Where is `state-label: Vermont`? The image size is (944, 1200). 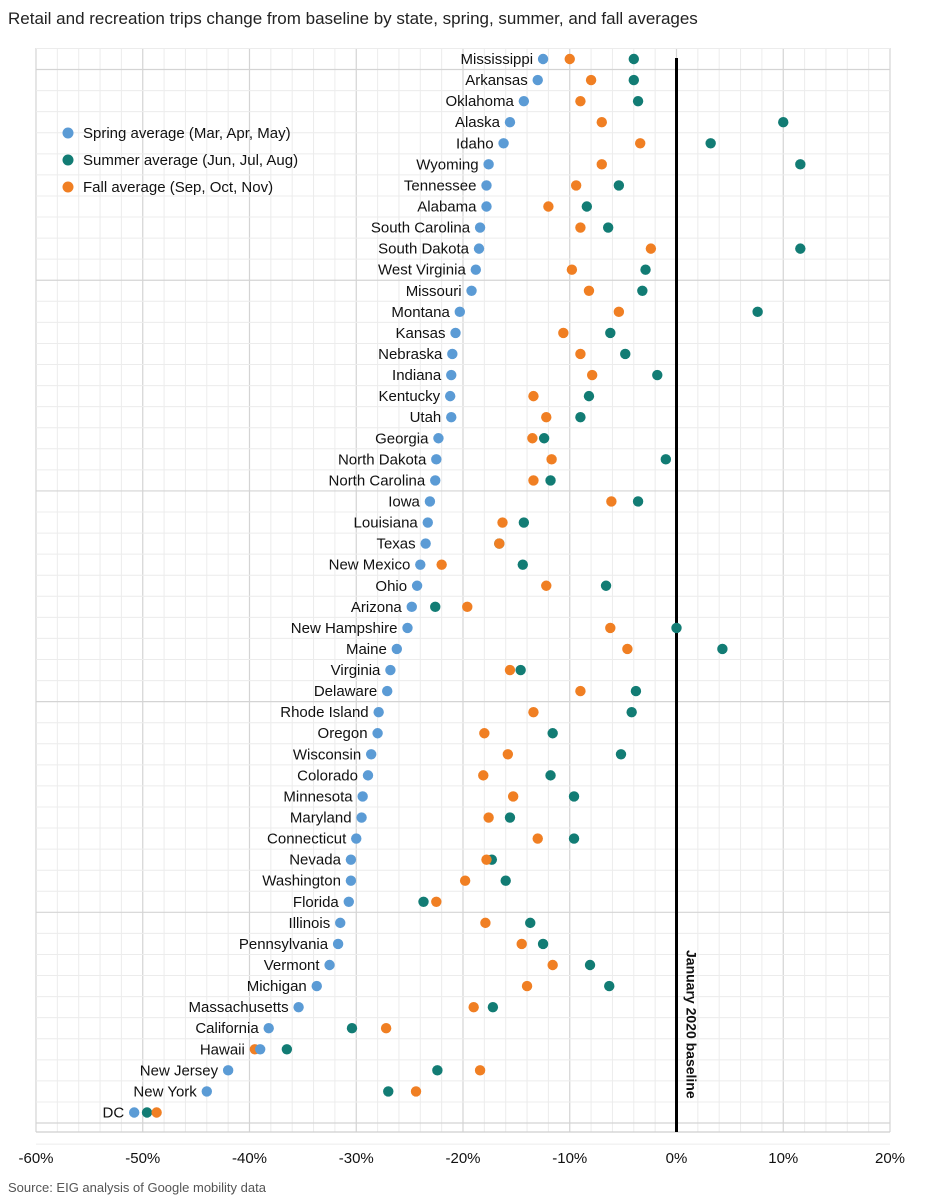 state-label: Vermont is located at coordinates (292, 965).